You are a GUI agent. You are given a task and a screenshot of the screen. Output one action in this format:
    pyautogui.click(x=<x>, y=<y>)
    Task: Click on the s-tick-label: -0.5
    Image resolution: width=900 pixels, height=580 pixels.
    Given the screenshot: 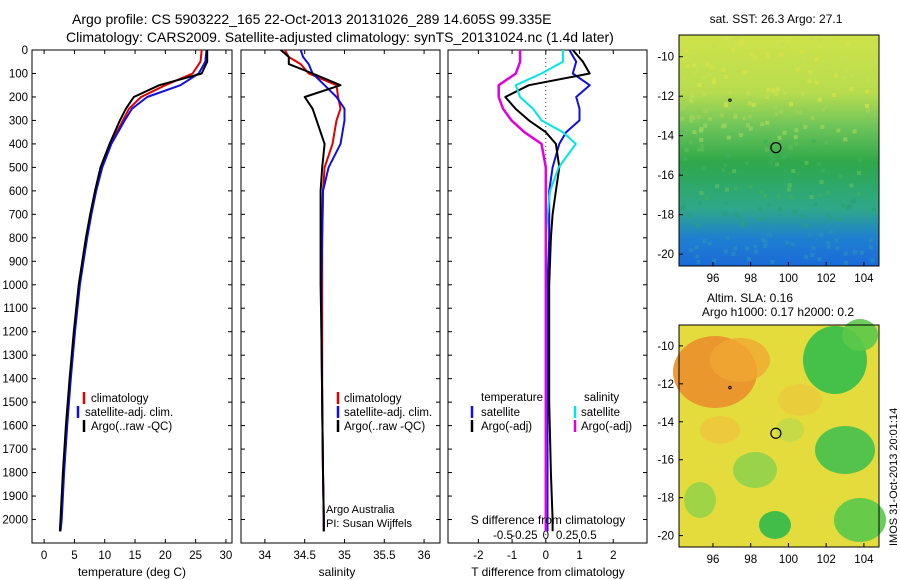 What is the action you would take?
    pyautogui.click(x=503, y=536)
    